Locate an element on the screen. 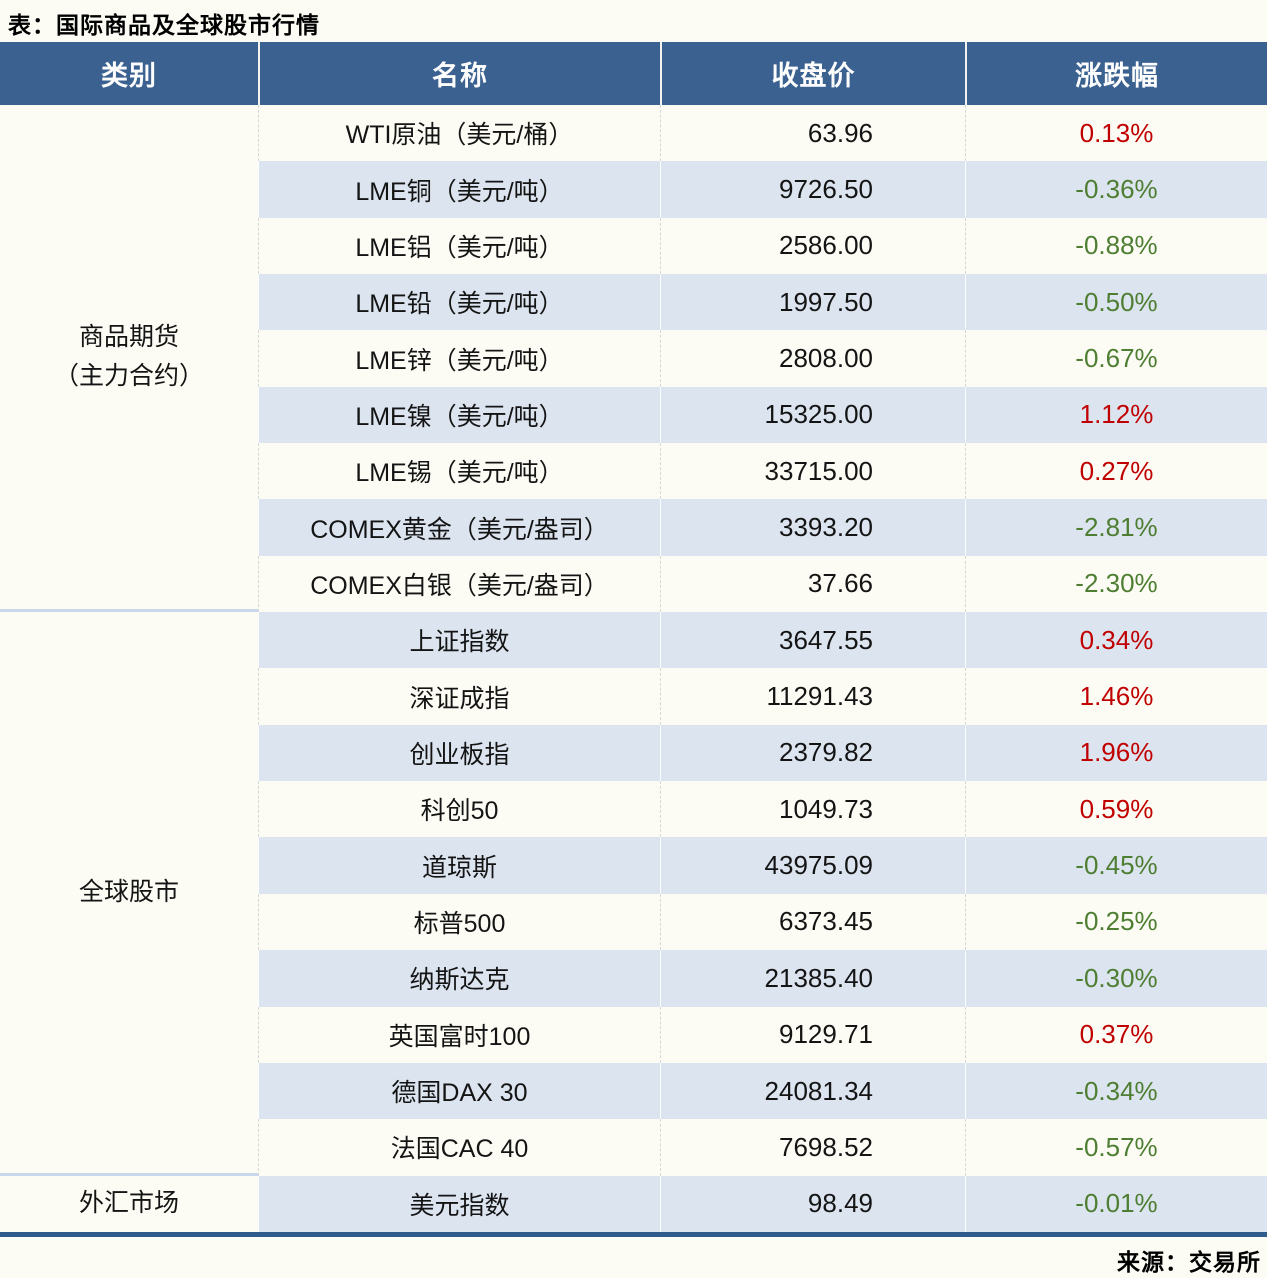  change-cell: 1.96% is located at coordinates (1116, 753).